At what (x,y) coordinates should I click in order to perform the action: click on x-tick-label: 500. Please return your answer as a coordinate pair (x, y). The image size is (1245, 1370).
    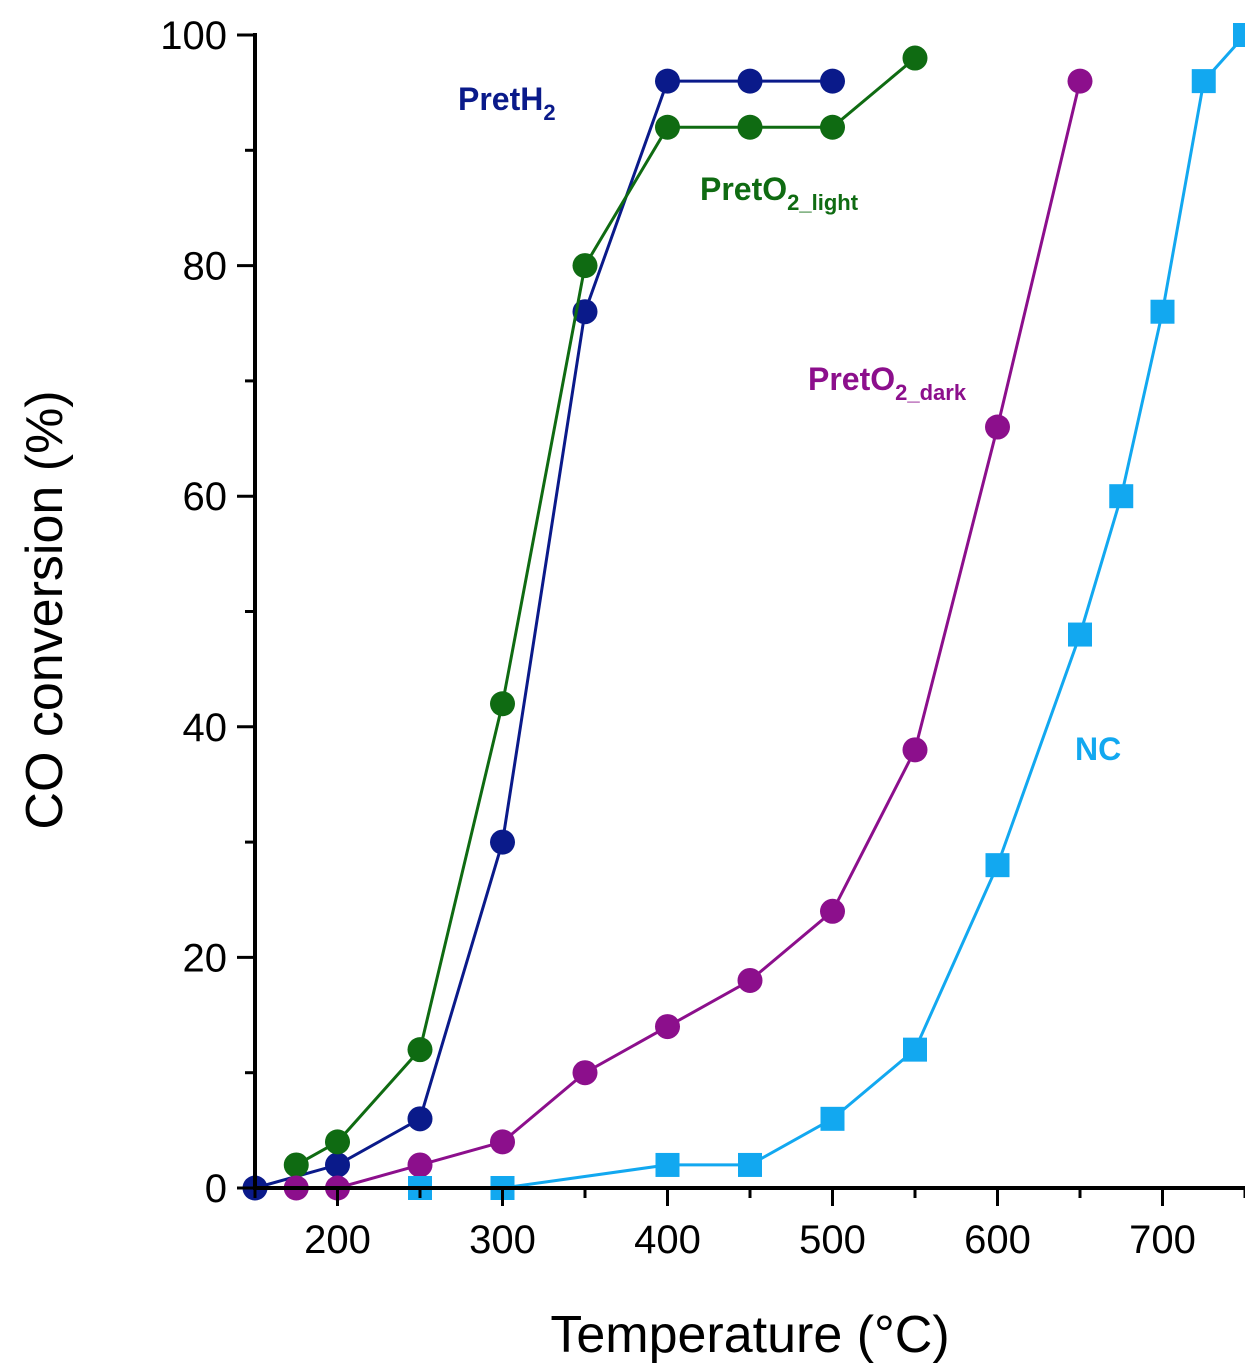
    Looking at the image, I should click on (832, 1240).